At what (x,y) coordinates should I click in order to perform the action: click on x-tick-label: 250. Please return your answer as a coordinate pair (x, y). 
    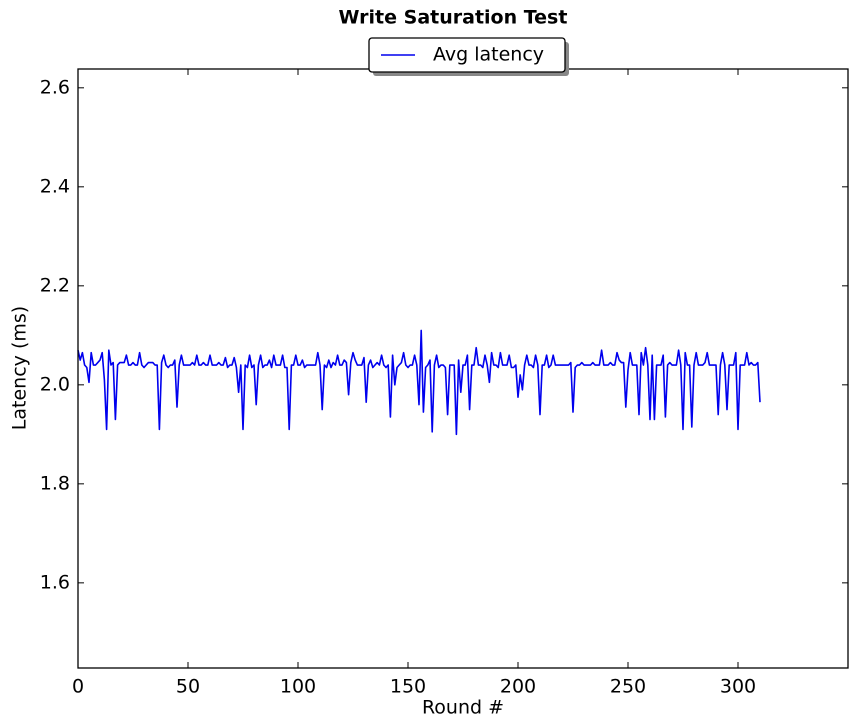
    Looking at the image, I should click on (628, 687).